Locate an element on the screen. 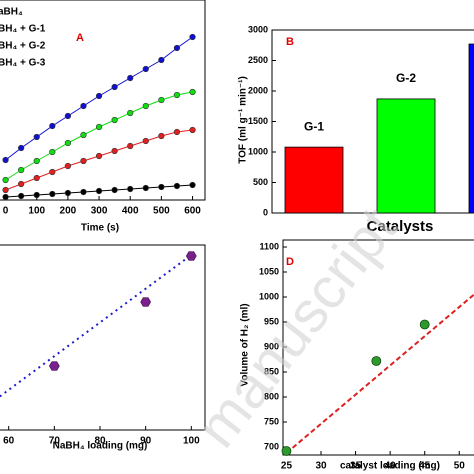 Image resolution: width=474 pixels, height=474 pixels. x-axis-title: NaBH₄ loading (mg) is located at coordinates (100, 446).